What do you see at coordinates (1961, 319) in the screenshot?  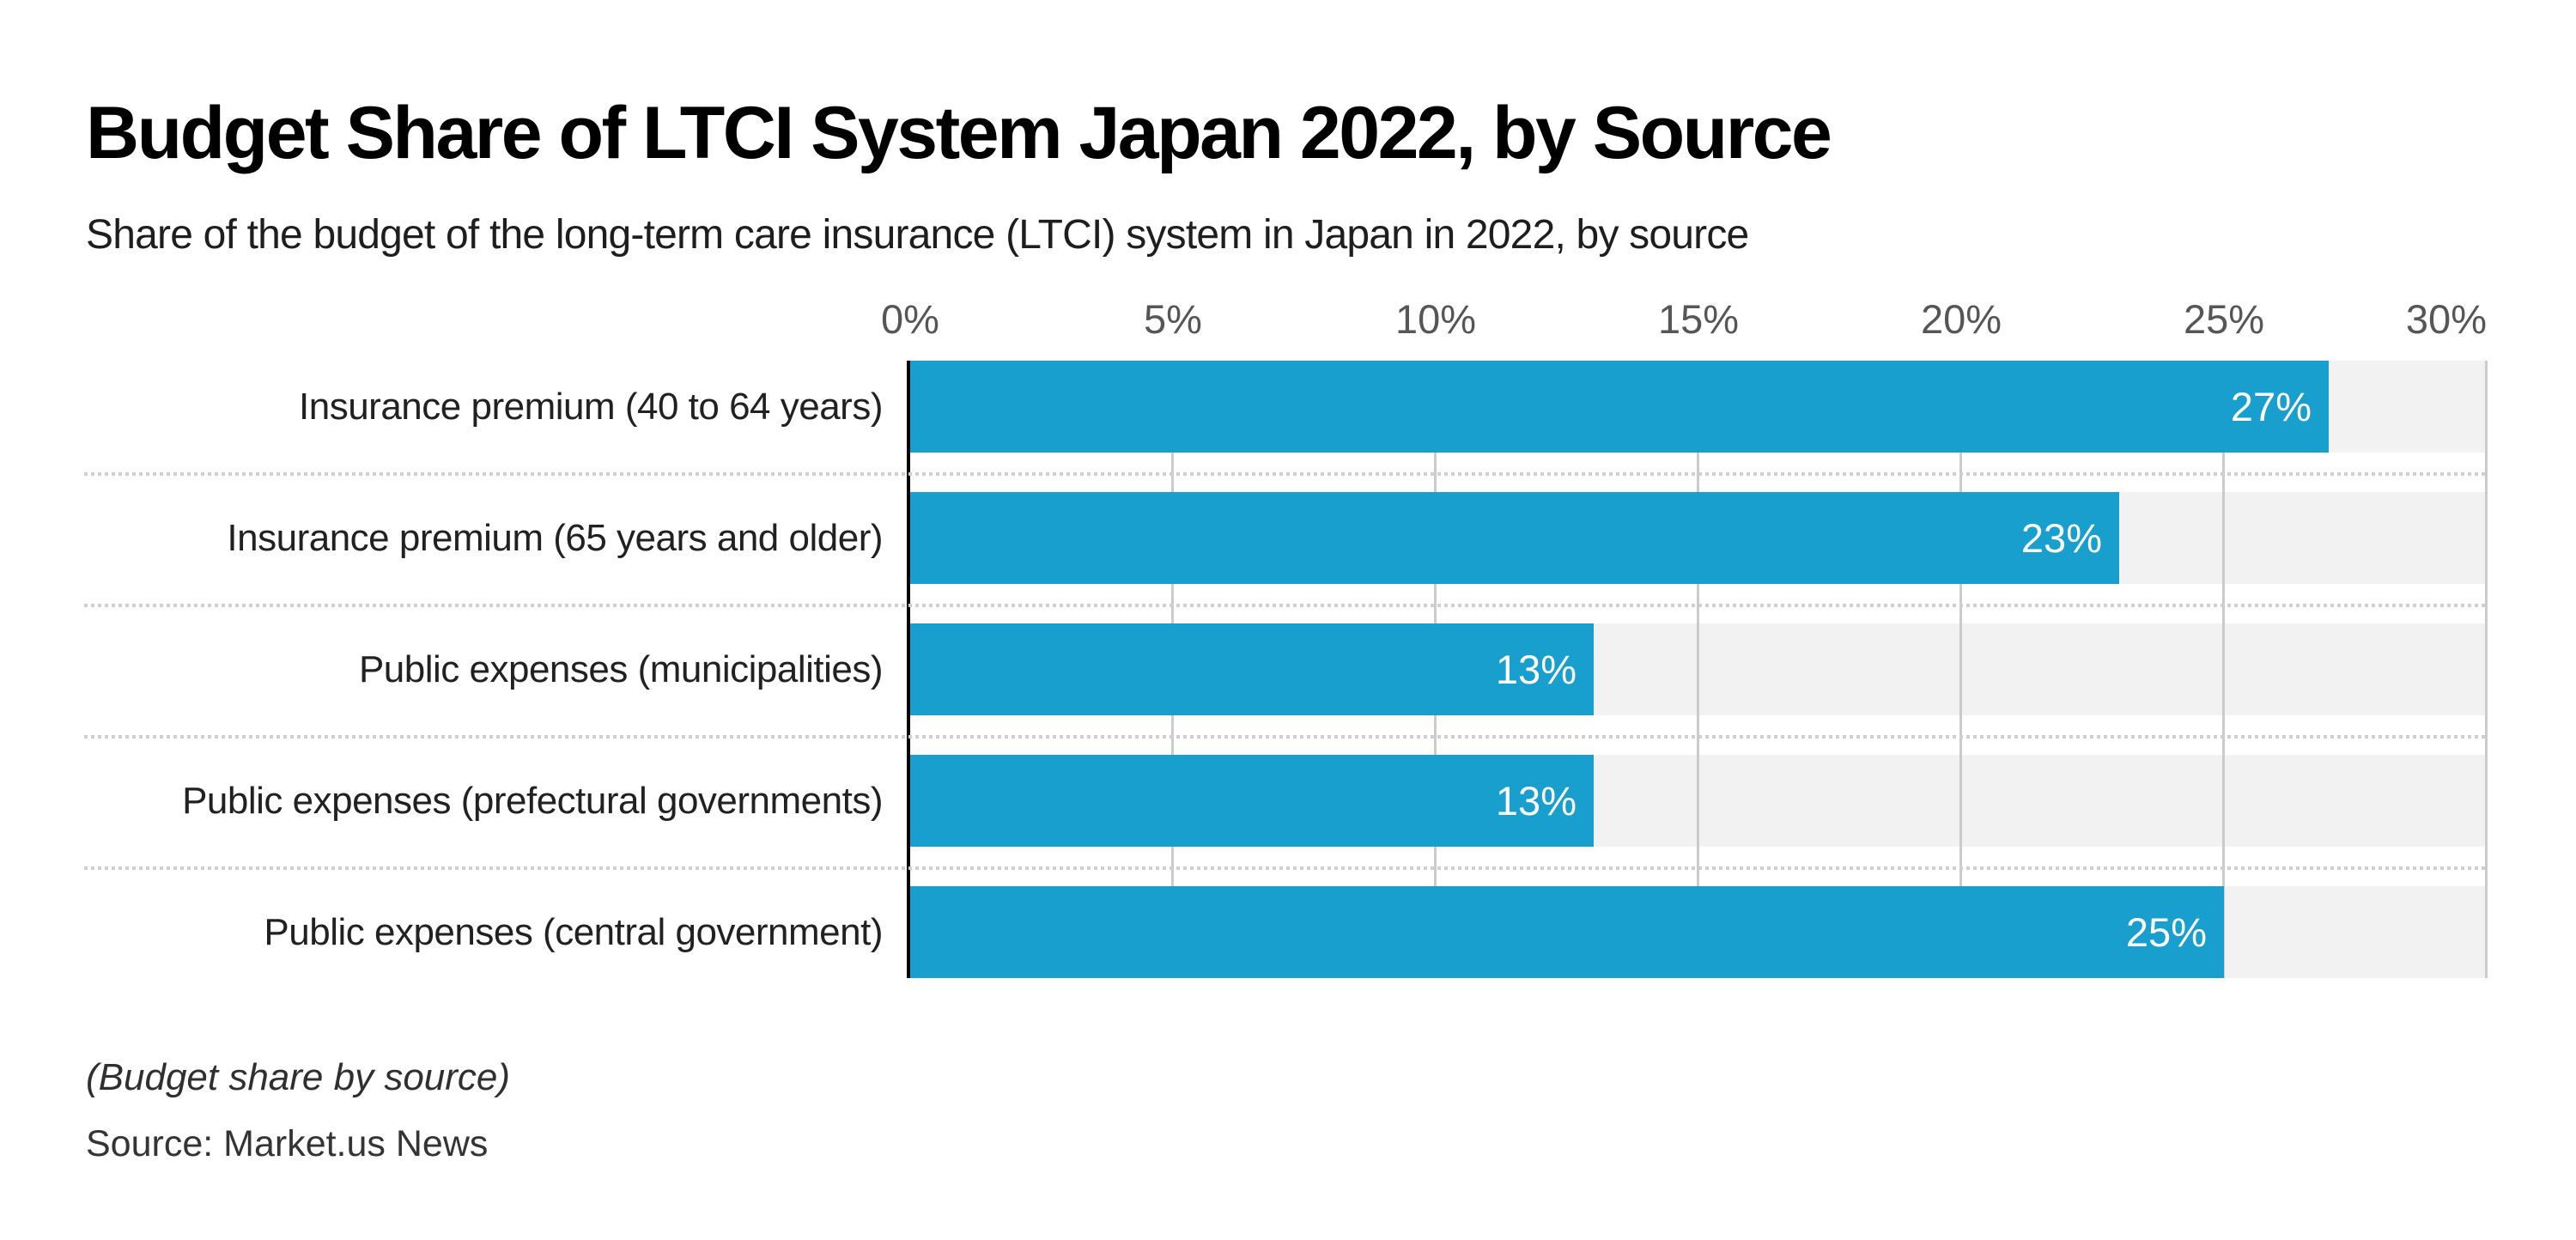 I see `x-tick-label: 20%` at bounding box center [1961, 319].